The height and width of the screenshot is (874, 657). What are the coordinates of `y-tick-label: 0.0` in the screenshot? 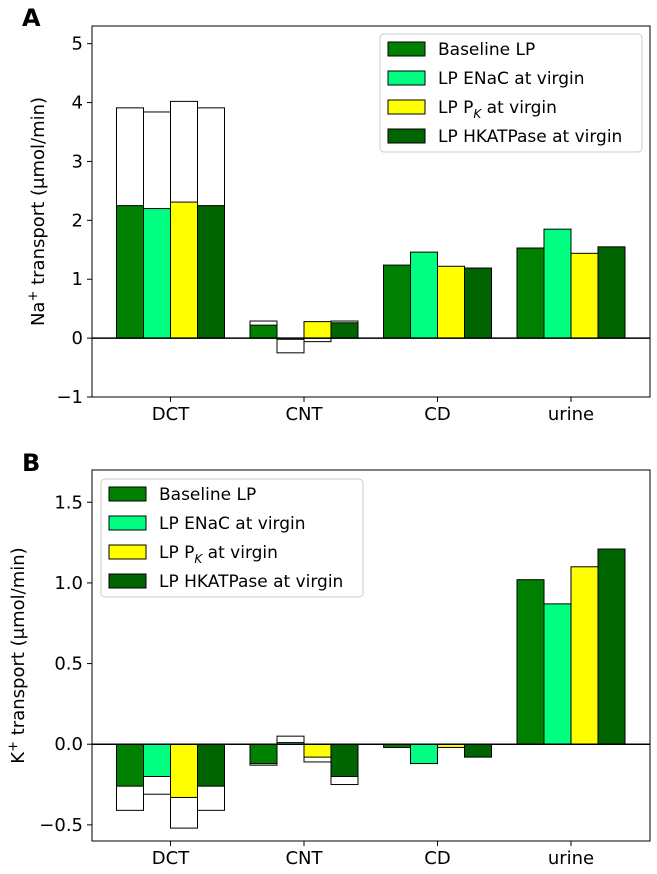 It's located at (68, 744).